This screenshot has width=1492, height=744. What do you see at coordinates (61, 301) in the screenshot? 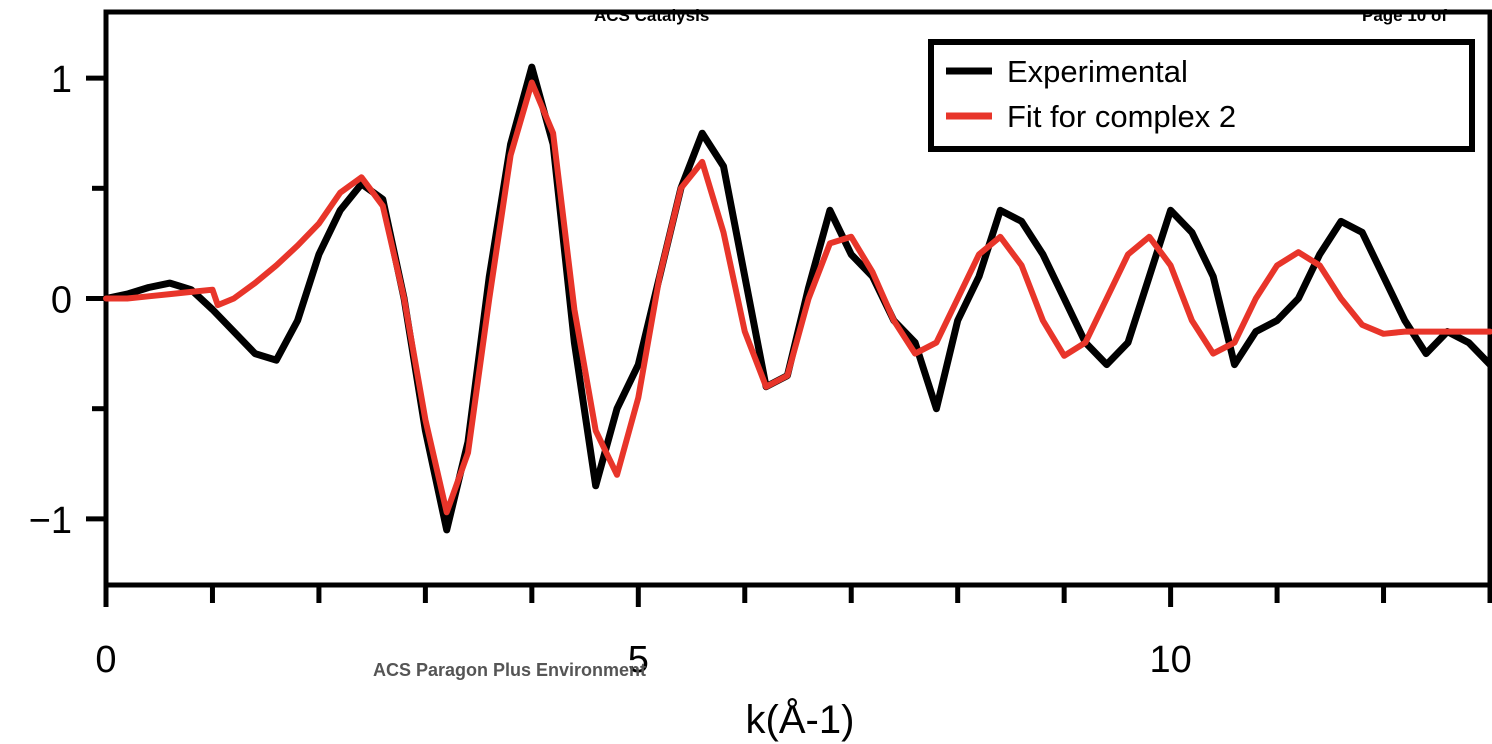
I see `y-tick-label: 0` at bounding box center [61, 301].